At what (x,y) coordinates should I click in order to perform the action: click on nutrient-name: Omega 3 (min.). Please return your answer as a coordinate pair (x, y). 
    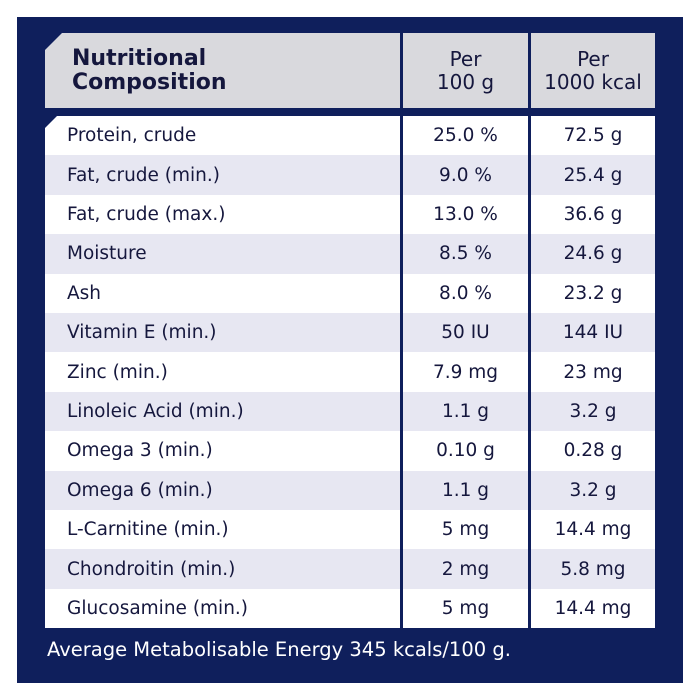
    Looking at the image, I should click on (140, 451).